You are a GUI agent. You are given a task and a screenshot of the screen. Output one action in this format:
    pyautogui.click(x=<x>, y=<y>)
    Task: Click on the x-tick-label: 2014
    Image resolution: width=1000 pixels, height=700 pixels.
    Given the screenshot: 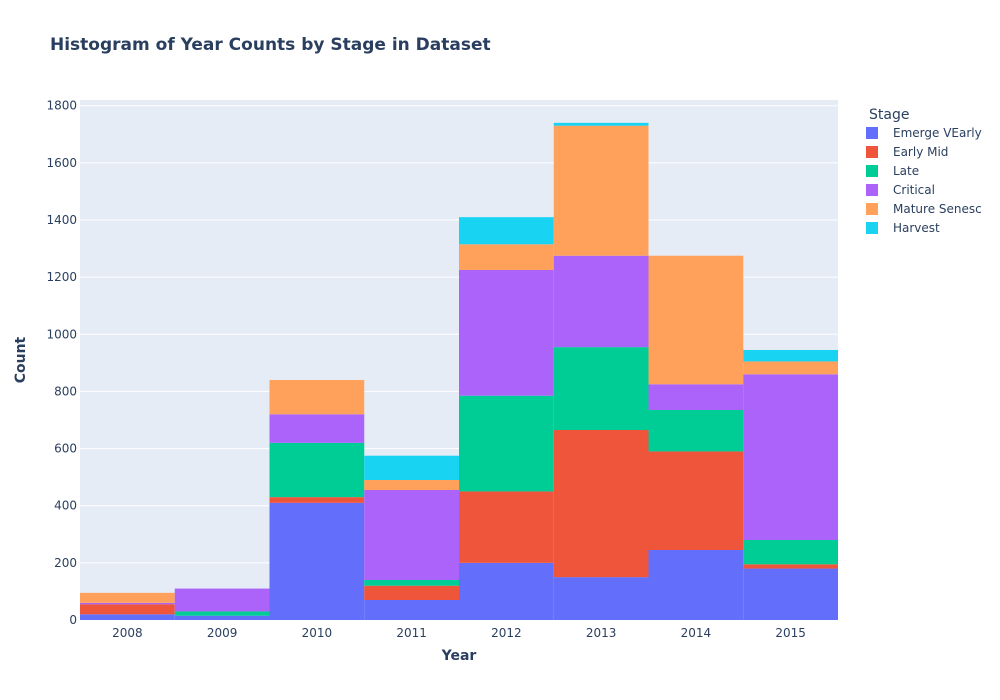 What is the action you would take?
    pyautogui.click(x=696, y=633)
    